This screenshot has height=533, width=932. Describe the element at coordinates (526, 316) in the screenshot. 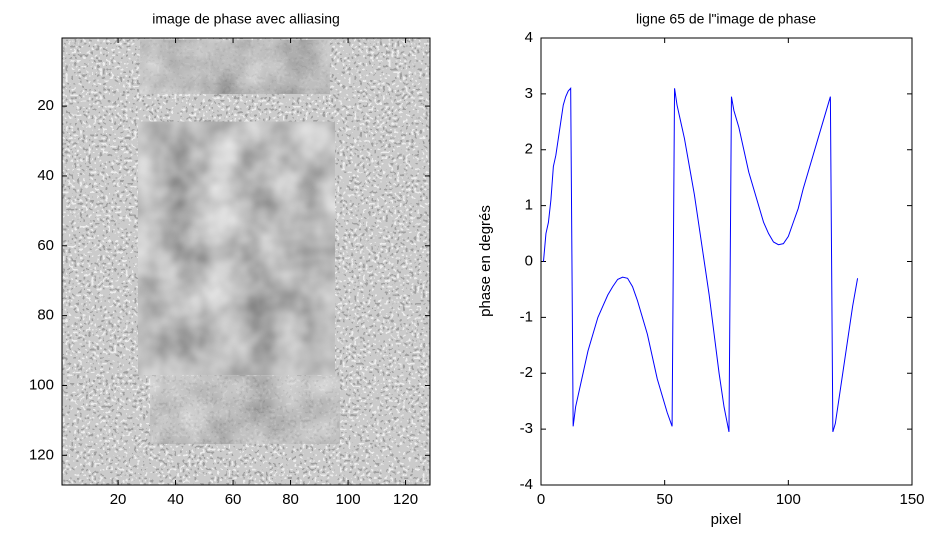

I see `y-tick-label: -1` at that location.